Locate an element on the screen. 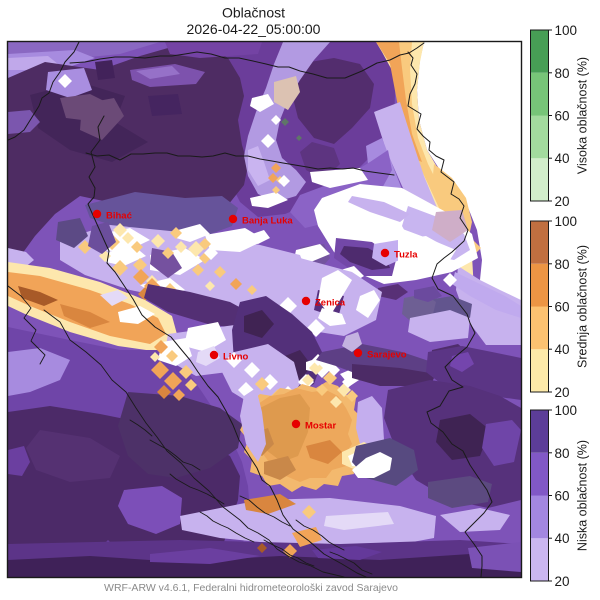 The image size is (600, 600). svg-text: Mostar is located at coordinates (320, 426).